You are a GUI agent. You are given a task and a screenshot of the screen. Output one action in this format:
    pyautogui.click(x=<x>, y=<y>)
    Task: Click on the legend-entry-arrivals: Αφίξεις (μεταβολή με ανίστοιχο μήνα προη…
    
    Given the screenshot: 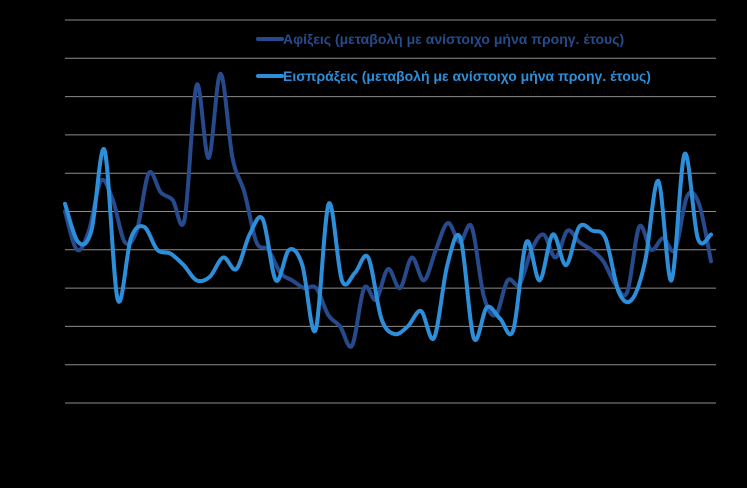 What is the action you would take?
    pyautogui.click(x=440, y=39)
    